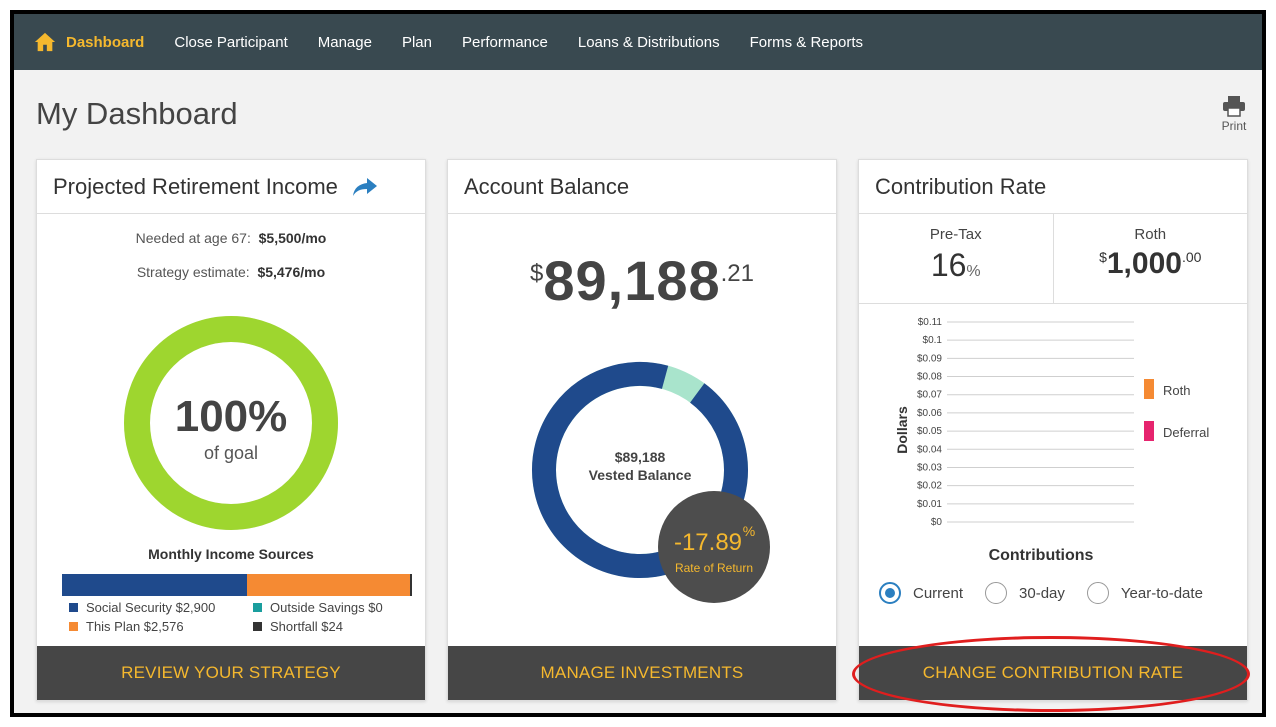 This screenshot has height=727, width=1276. I want to click on roth-dollars: 1,000, so click(1144, 263).